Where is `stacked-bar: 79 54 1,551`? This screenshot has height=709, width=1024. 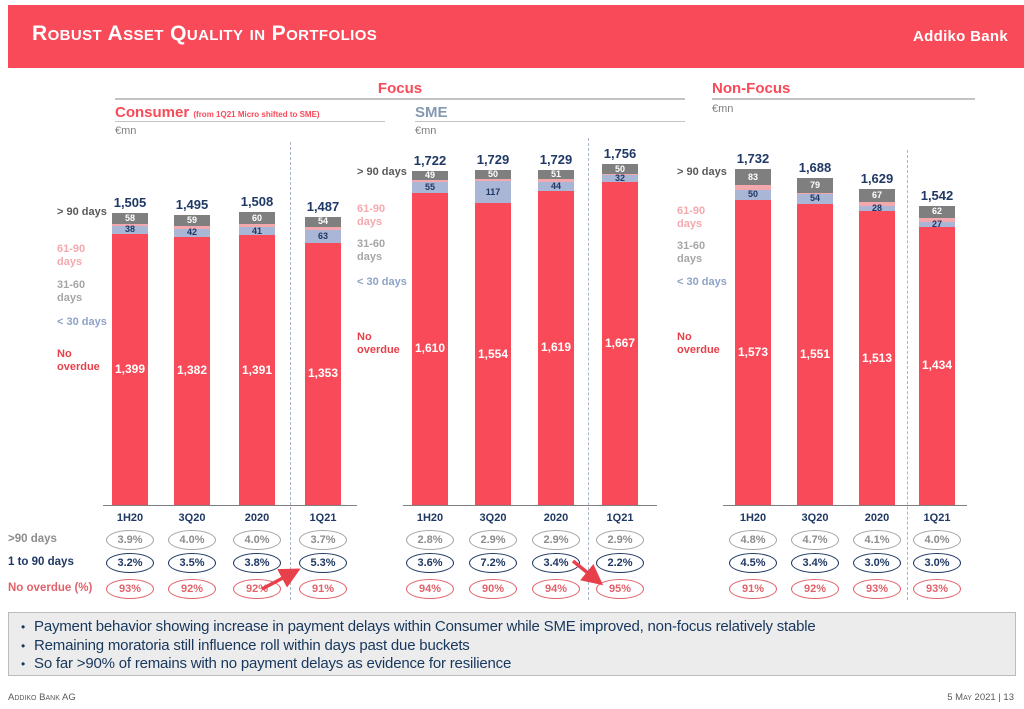 stacked-bar: 79 54 1,551 is located at coordinates (815, 341).